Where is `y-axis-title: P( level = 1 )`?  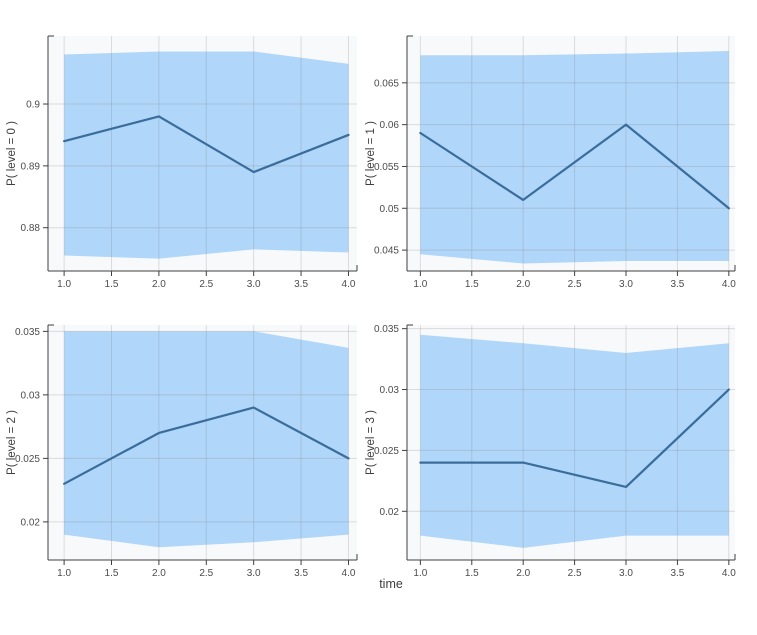
y-axis-title: P( level = 1 ) is located at coordinates (371, 153).